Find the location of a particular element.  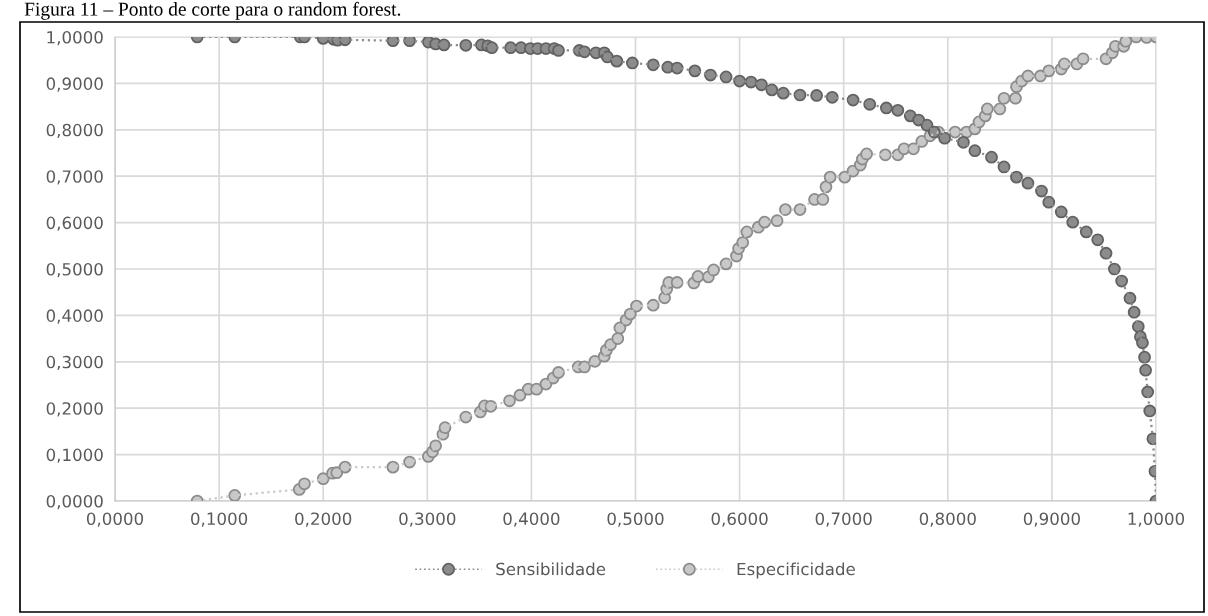

y-tick-label: 0,0000 is located at coordinates (74, 502).